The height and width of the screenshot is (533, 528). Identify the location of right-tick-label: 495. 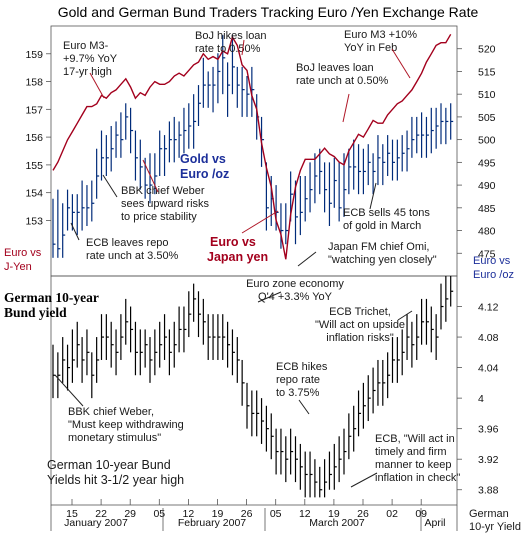
(487, 163).